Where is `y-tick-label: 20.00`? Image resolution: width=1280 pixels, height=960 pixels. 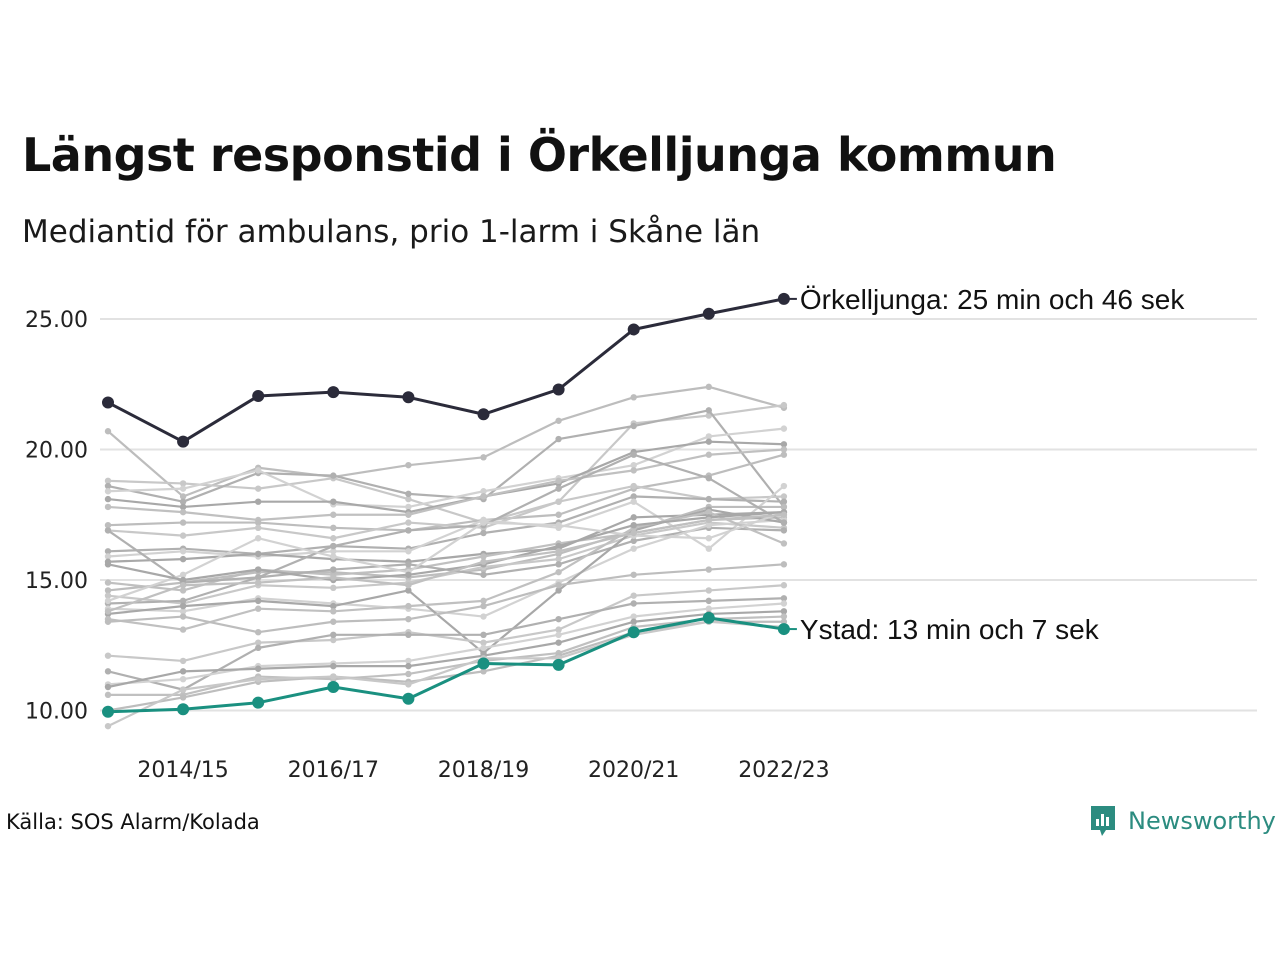
y-tick-label: 20.00 is located at coordinates (56, 451).